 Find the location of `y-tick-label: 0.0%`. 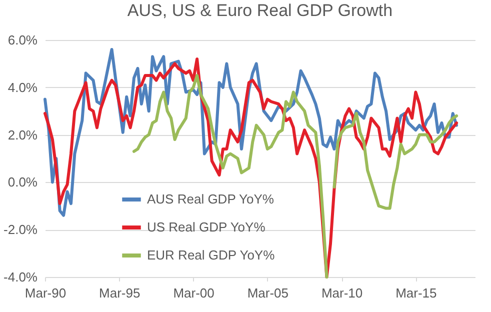

y-tick-label: 0.0% is located at coordinates (23, 182).